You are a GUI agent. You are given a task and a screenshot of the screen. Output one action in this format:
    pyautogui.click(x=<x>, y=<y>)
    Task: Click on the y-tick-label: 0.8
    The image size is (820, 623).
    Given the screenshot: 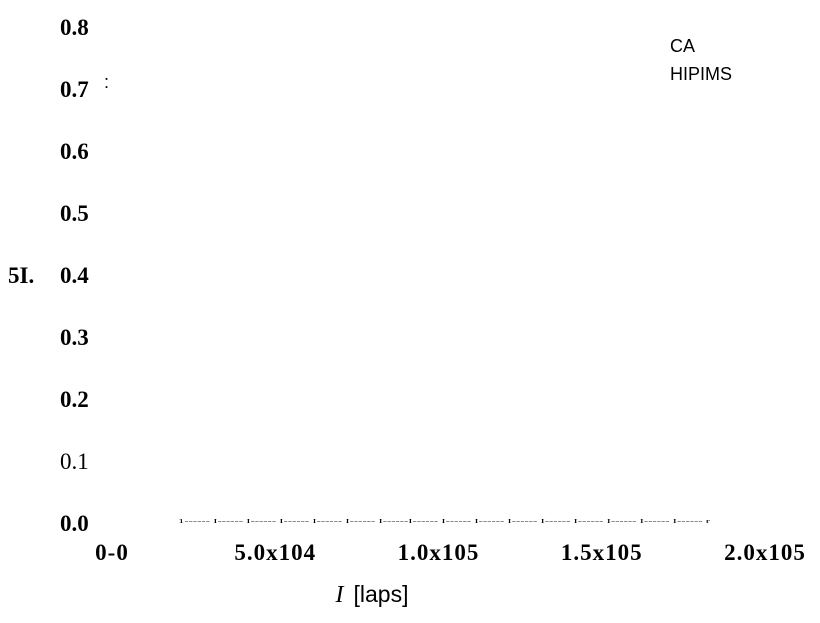 What is the action you would take?
    pyautogui.click(x=74, y=27)
    